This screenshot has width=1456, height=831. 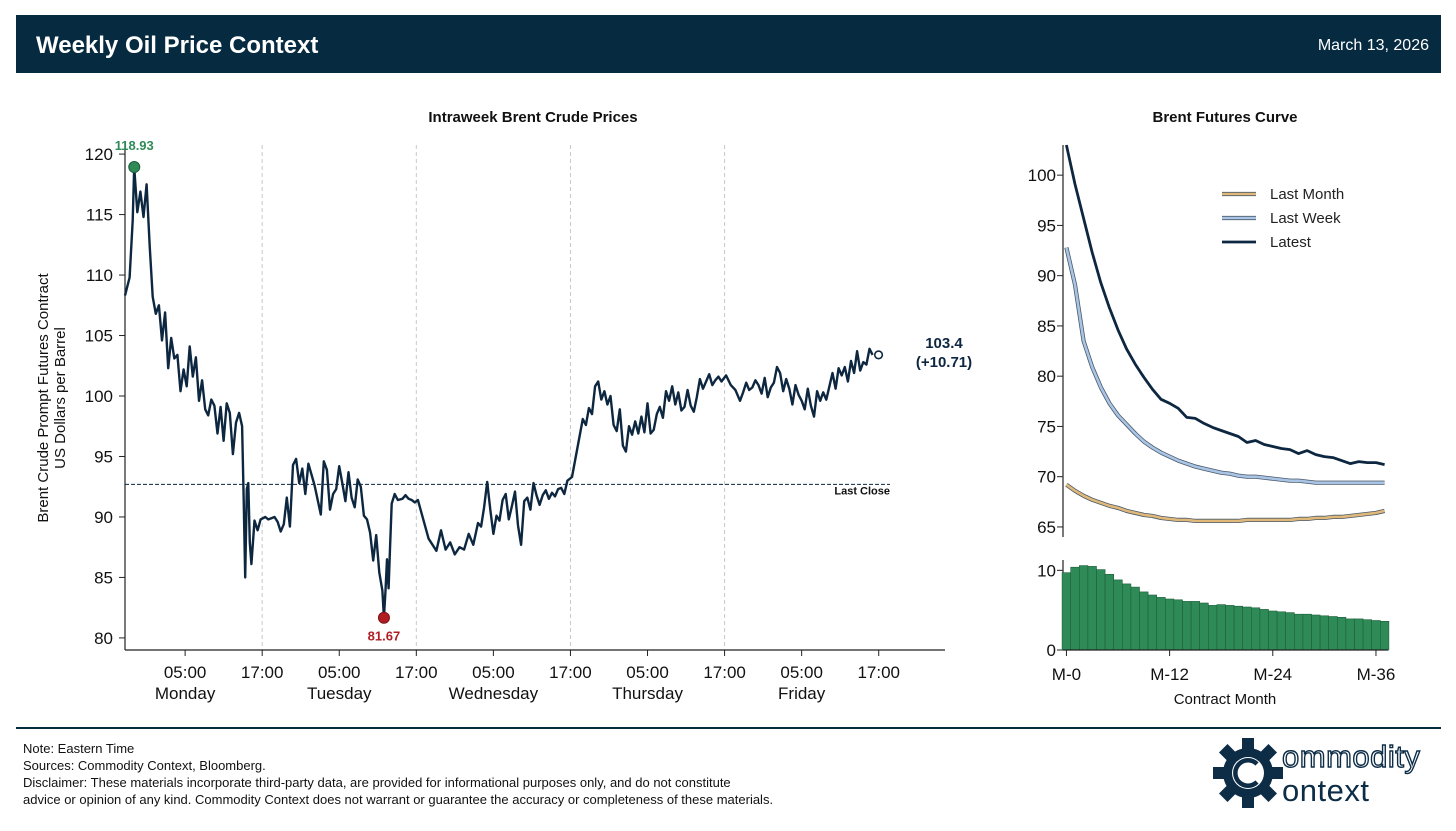 I want to click on last-close-label: Last Close, so click(x=862, y=491).